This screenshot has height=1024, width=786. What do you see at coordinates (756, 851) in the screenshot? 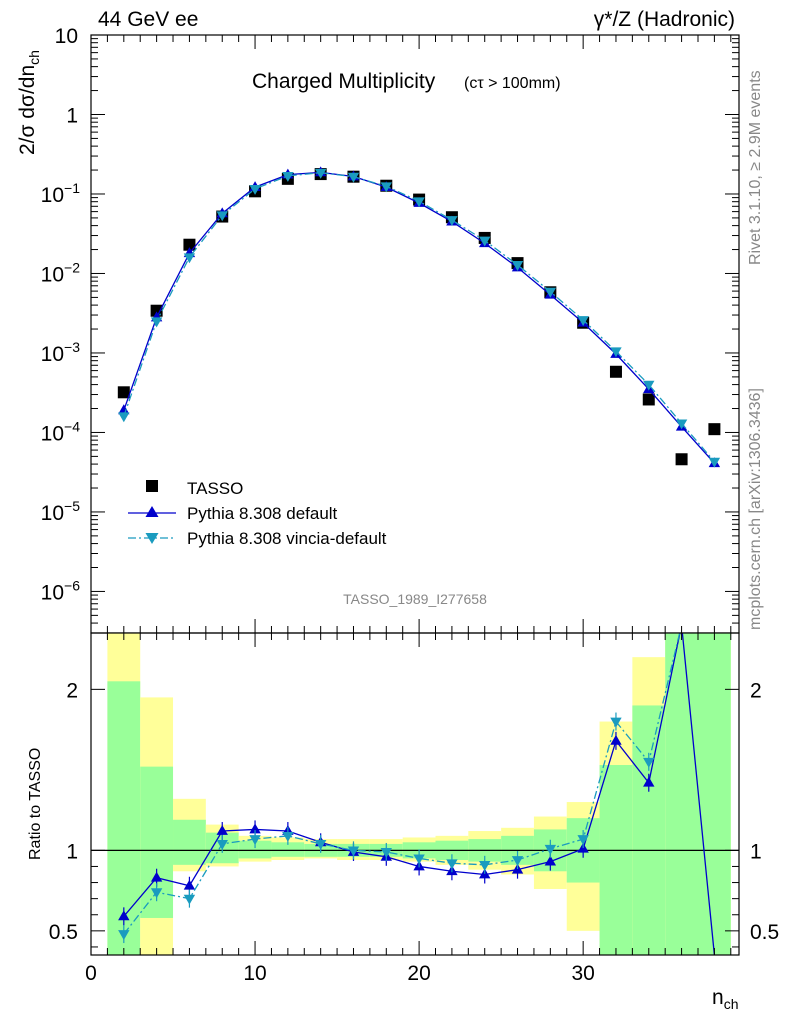
I see `ratio-y-tick-label-right: 1` at bounding box center [756, 851].